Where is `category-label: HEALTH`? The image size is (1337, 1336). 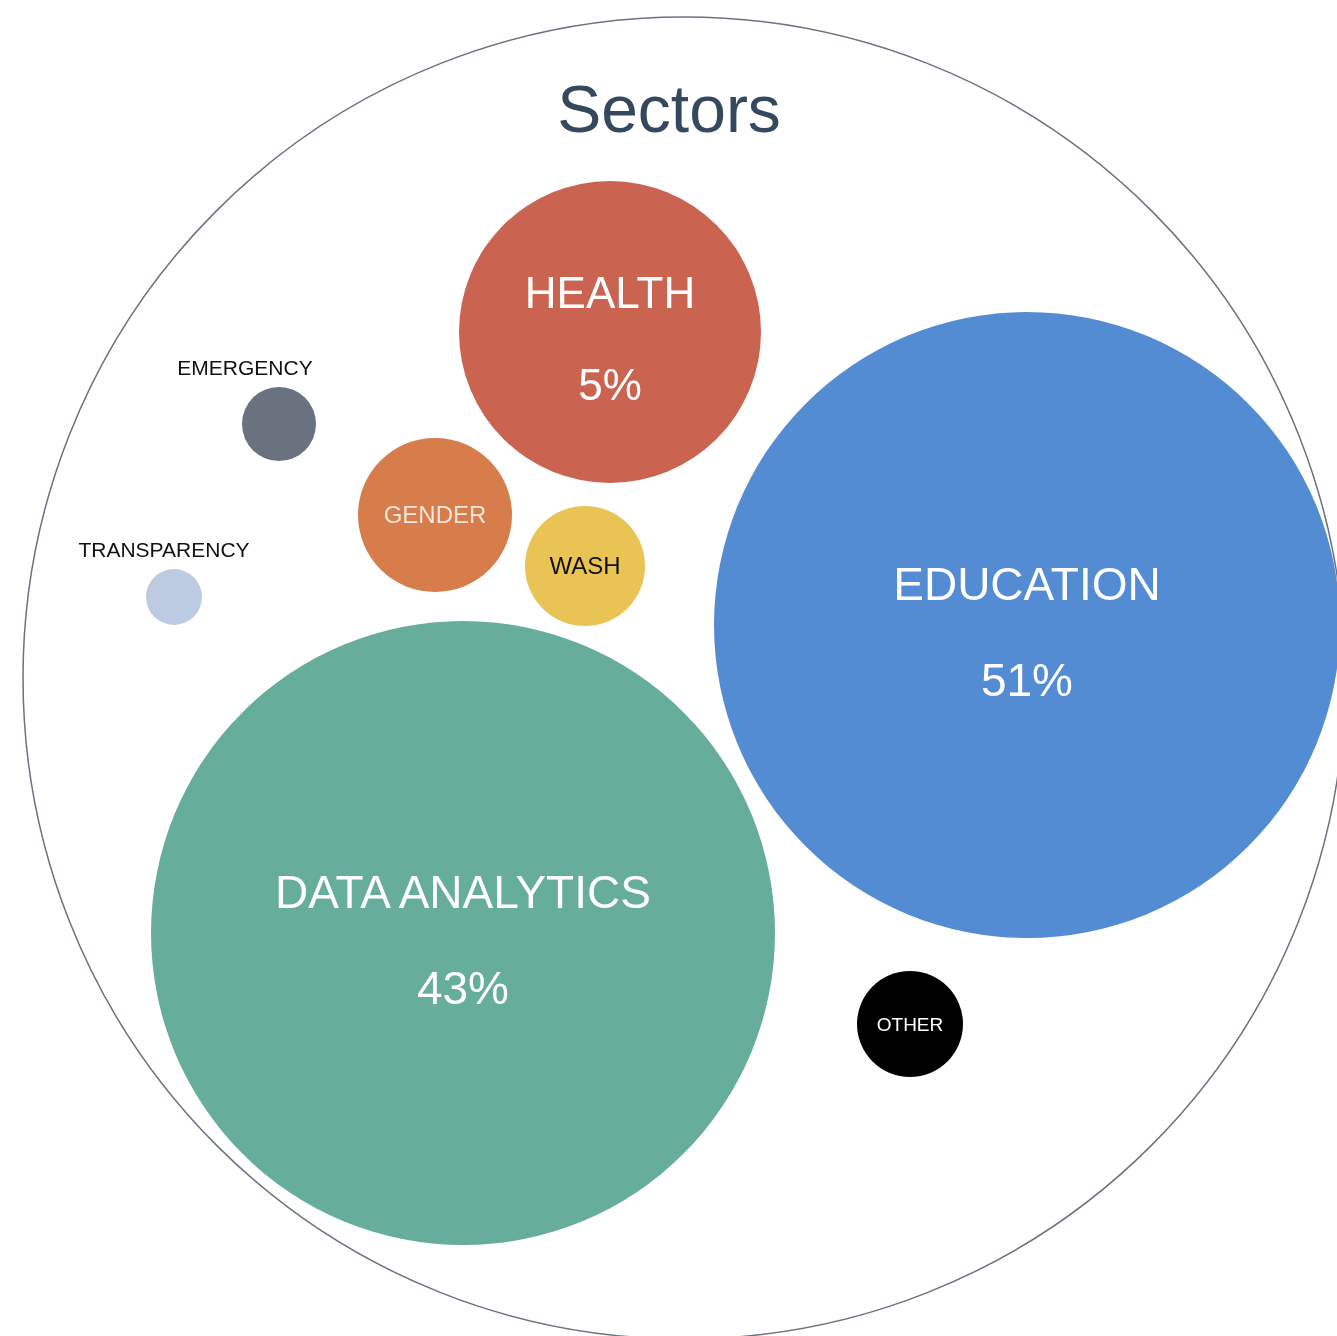
category-label: HEALTH is located at coordinates (610, 292).